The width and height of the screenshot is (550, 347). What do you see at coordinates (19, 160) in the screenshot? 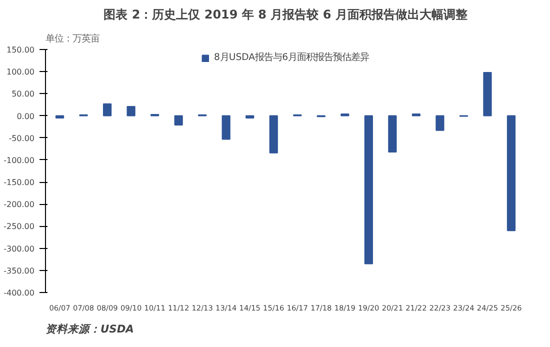
I see `y-tick-label: -100.00` at bounding box center [19, 160].